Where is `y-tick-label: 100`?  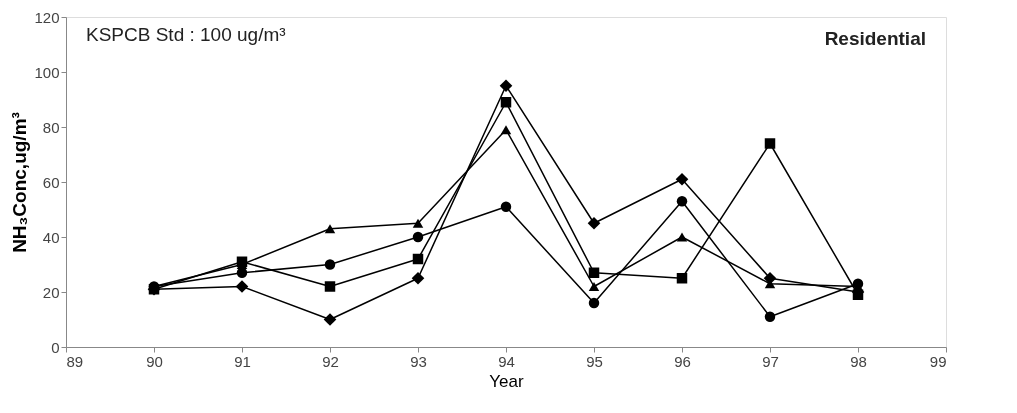 y-tick-label: 100 is located at coordinates (47, 72).